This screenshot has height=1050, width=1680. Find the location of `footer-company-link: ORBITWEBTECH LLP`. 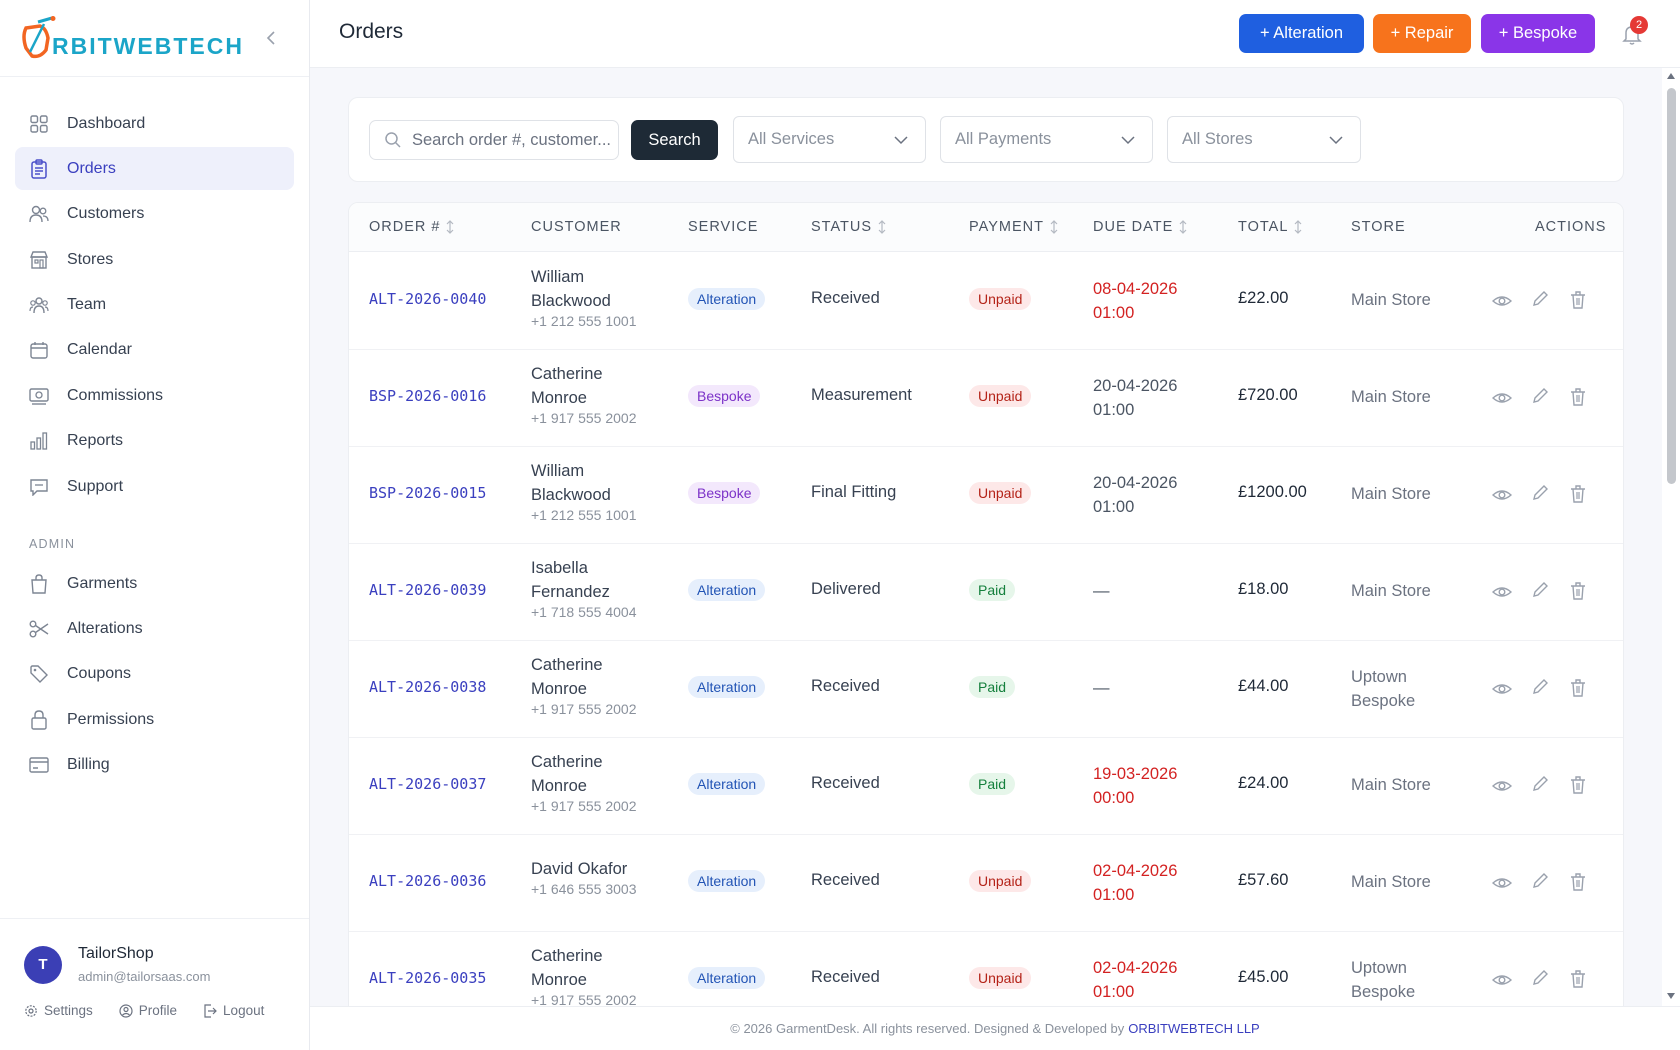

footer-company-link: ORBITWEBTECH LLP is located at coordinates (1194, 1028).